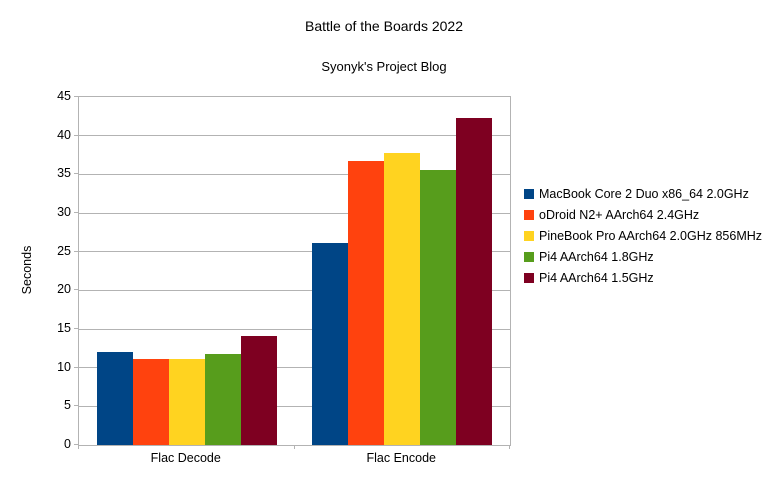 The image size is (768, 480). What do you see at coordinates (64, 366) in the screenshot?
I see `y-tick-label: 10` at bounding box center [64, 366].